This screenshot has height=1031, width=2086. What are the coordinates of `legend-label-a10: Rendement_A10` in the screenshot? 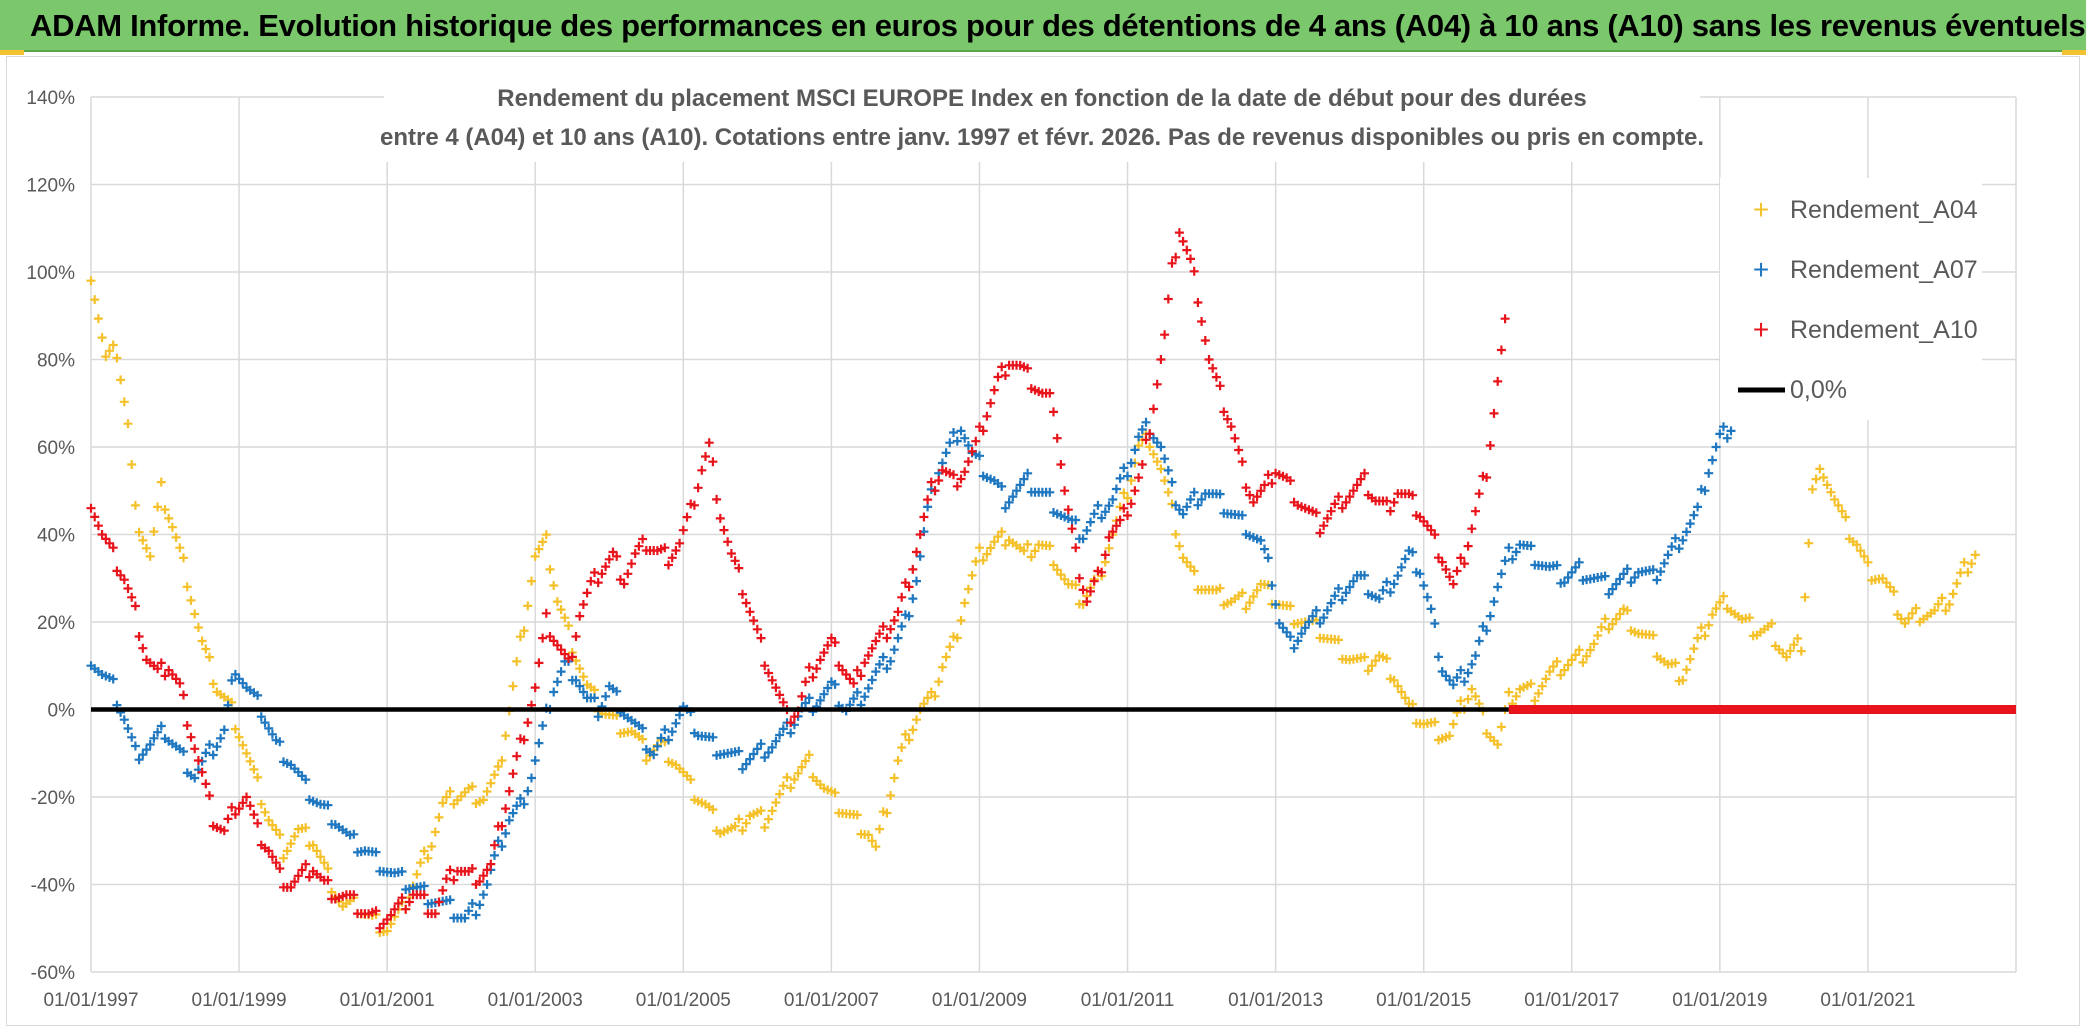 It's located at (1884, 330).